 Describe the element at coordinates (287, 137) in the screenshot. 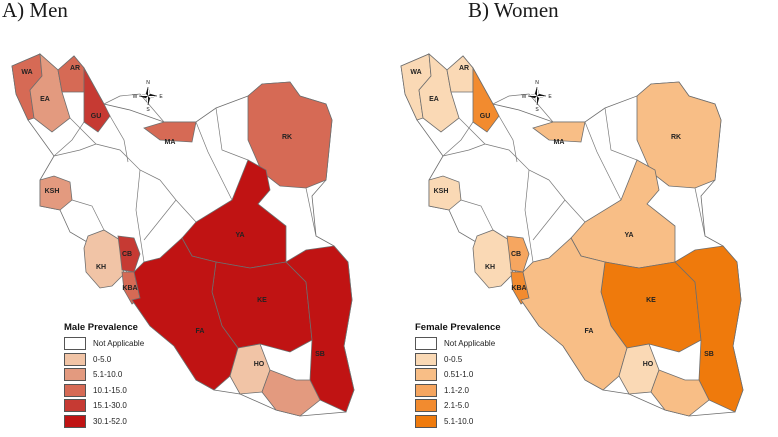

I see `province-label-rk: RK` at that location.